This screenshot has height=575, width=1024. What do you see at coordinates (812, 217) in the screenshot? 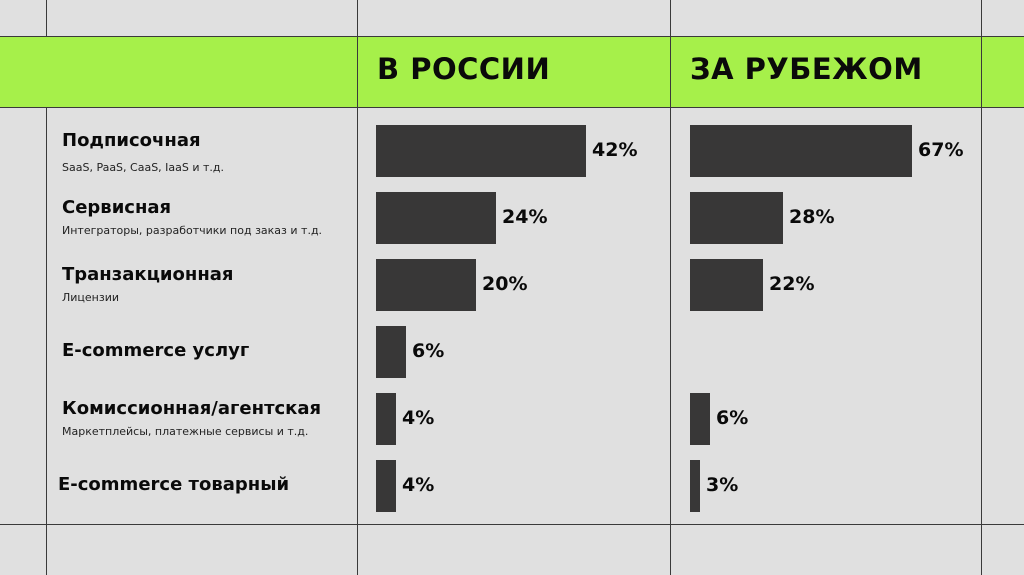
I see `data-label: 28%` at bounding box center [812, 217].